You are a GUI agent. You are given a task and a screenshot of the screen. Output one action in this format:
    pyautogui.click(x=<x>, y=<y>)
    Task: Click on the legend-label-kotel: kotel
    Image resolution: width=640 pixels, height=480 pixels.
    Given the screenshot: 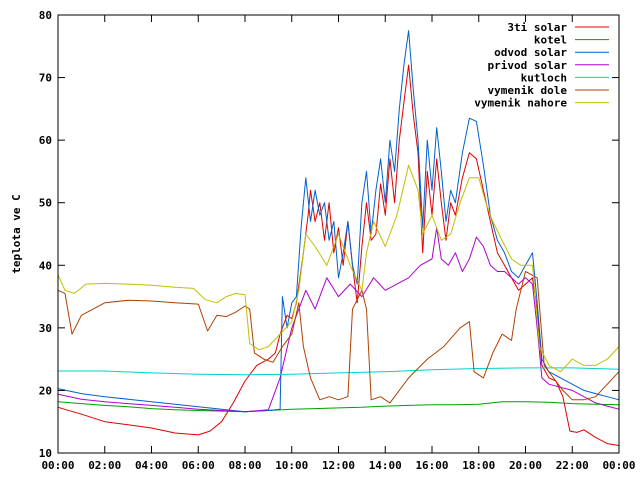 What is the action you would take?
    pyautogui.click(x=550, y=40)
    